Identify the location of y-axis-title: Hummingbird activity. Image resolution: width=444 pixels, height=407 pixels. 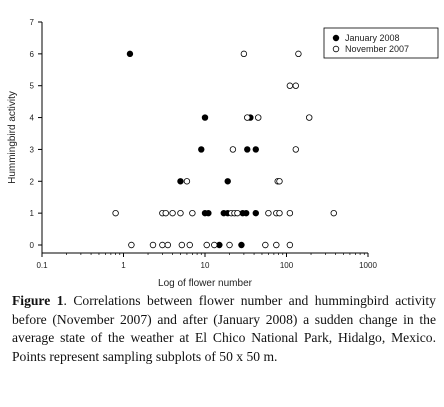
(12, 137).